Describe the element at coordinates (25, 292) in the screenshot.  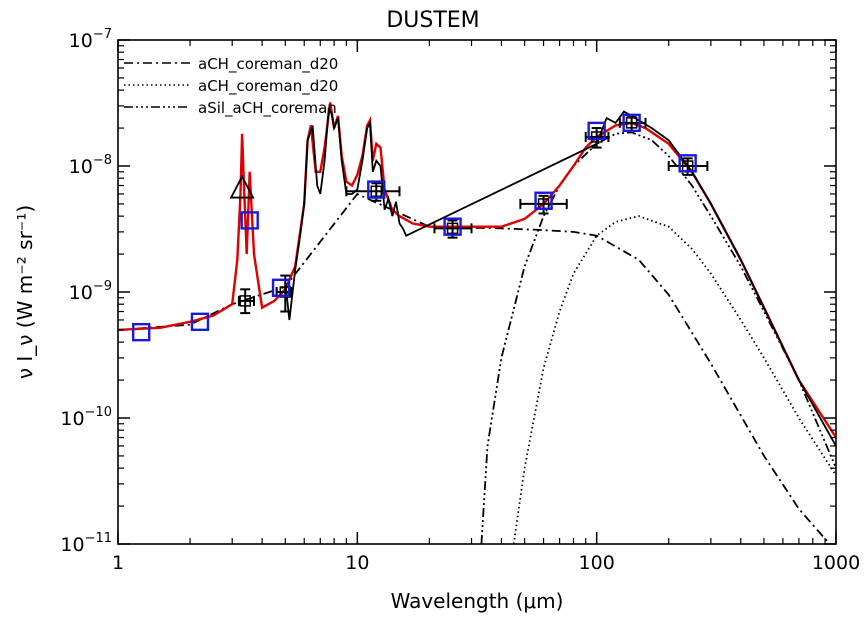
I see `y-axis-label: ν I_ν (W m⁻² sr⁻¹)` at that location.